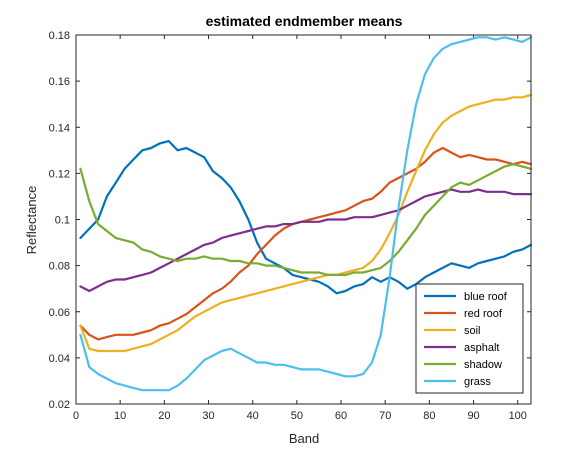  Describe the element at coordinates (297, 416) in the screenshot. I see `x-tick-label: 50` at that location.